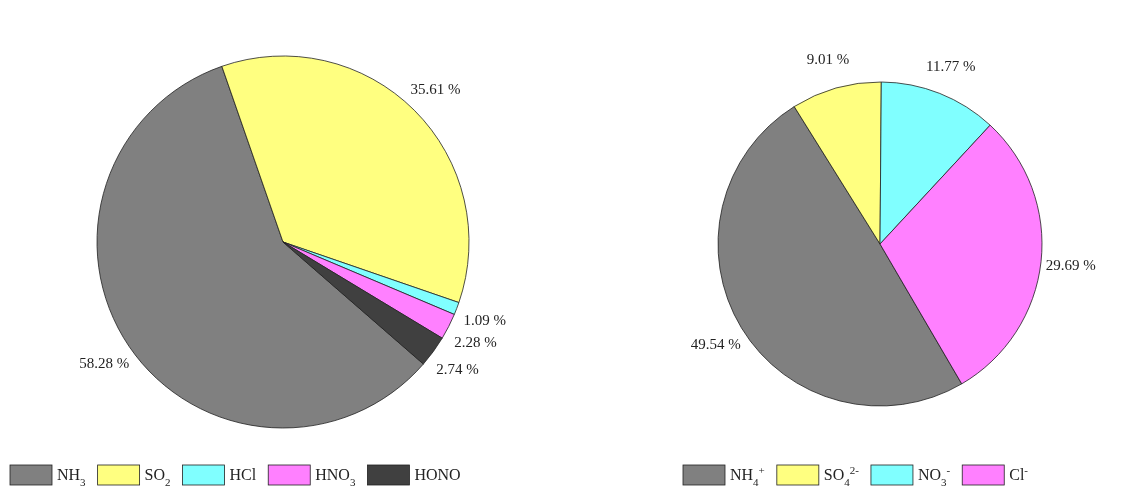 The width and height of the screenshot is (1141, 490). Describe the element at coordinates (457, 369) in the screenshot. I see `data-label: 2.74 %` at that location.